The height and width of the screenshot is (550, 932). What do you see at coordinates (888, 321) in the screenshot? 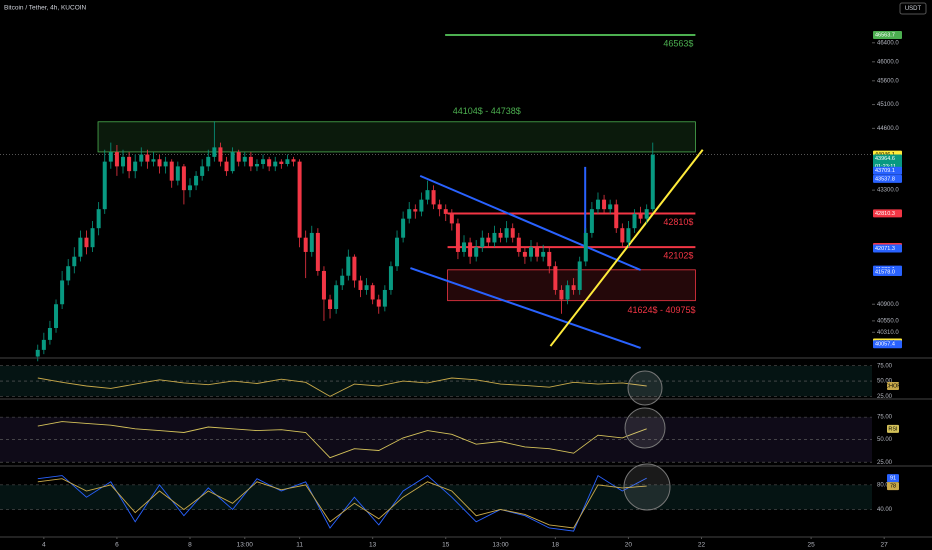
I see `y-tick-label: 40550.0` at bounding box center [888, 321].